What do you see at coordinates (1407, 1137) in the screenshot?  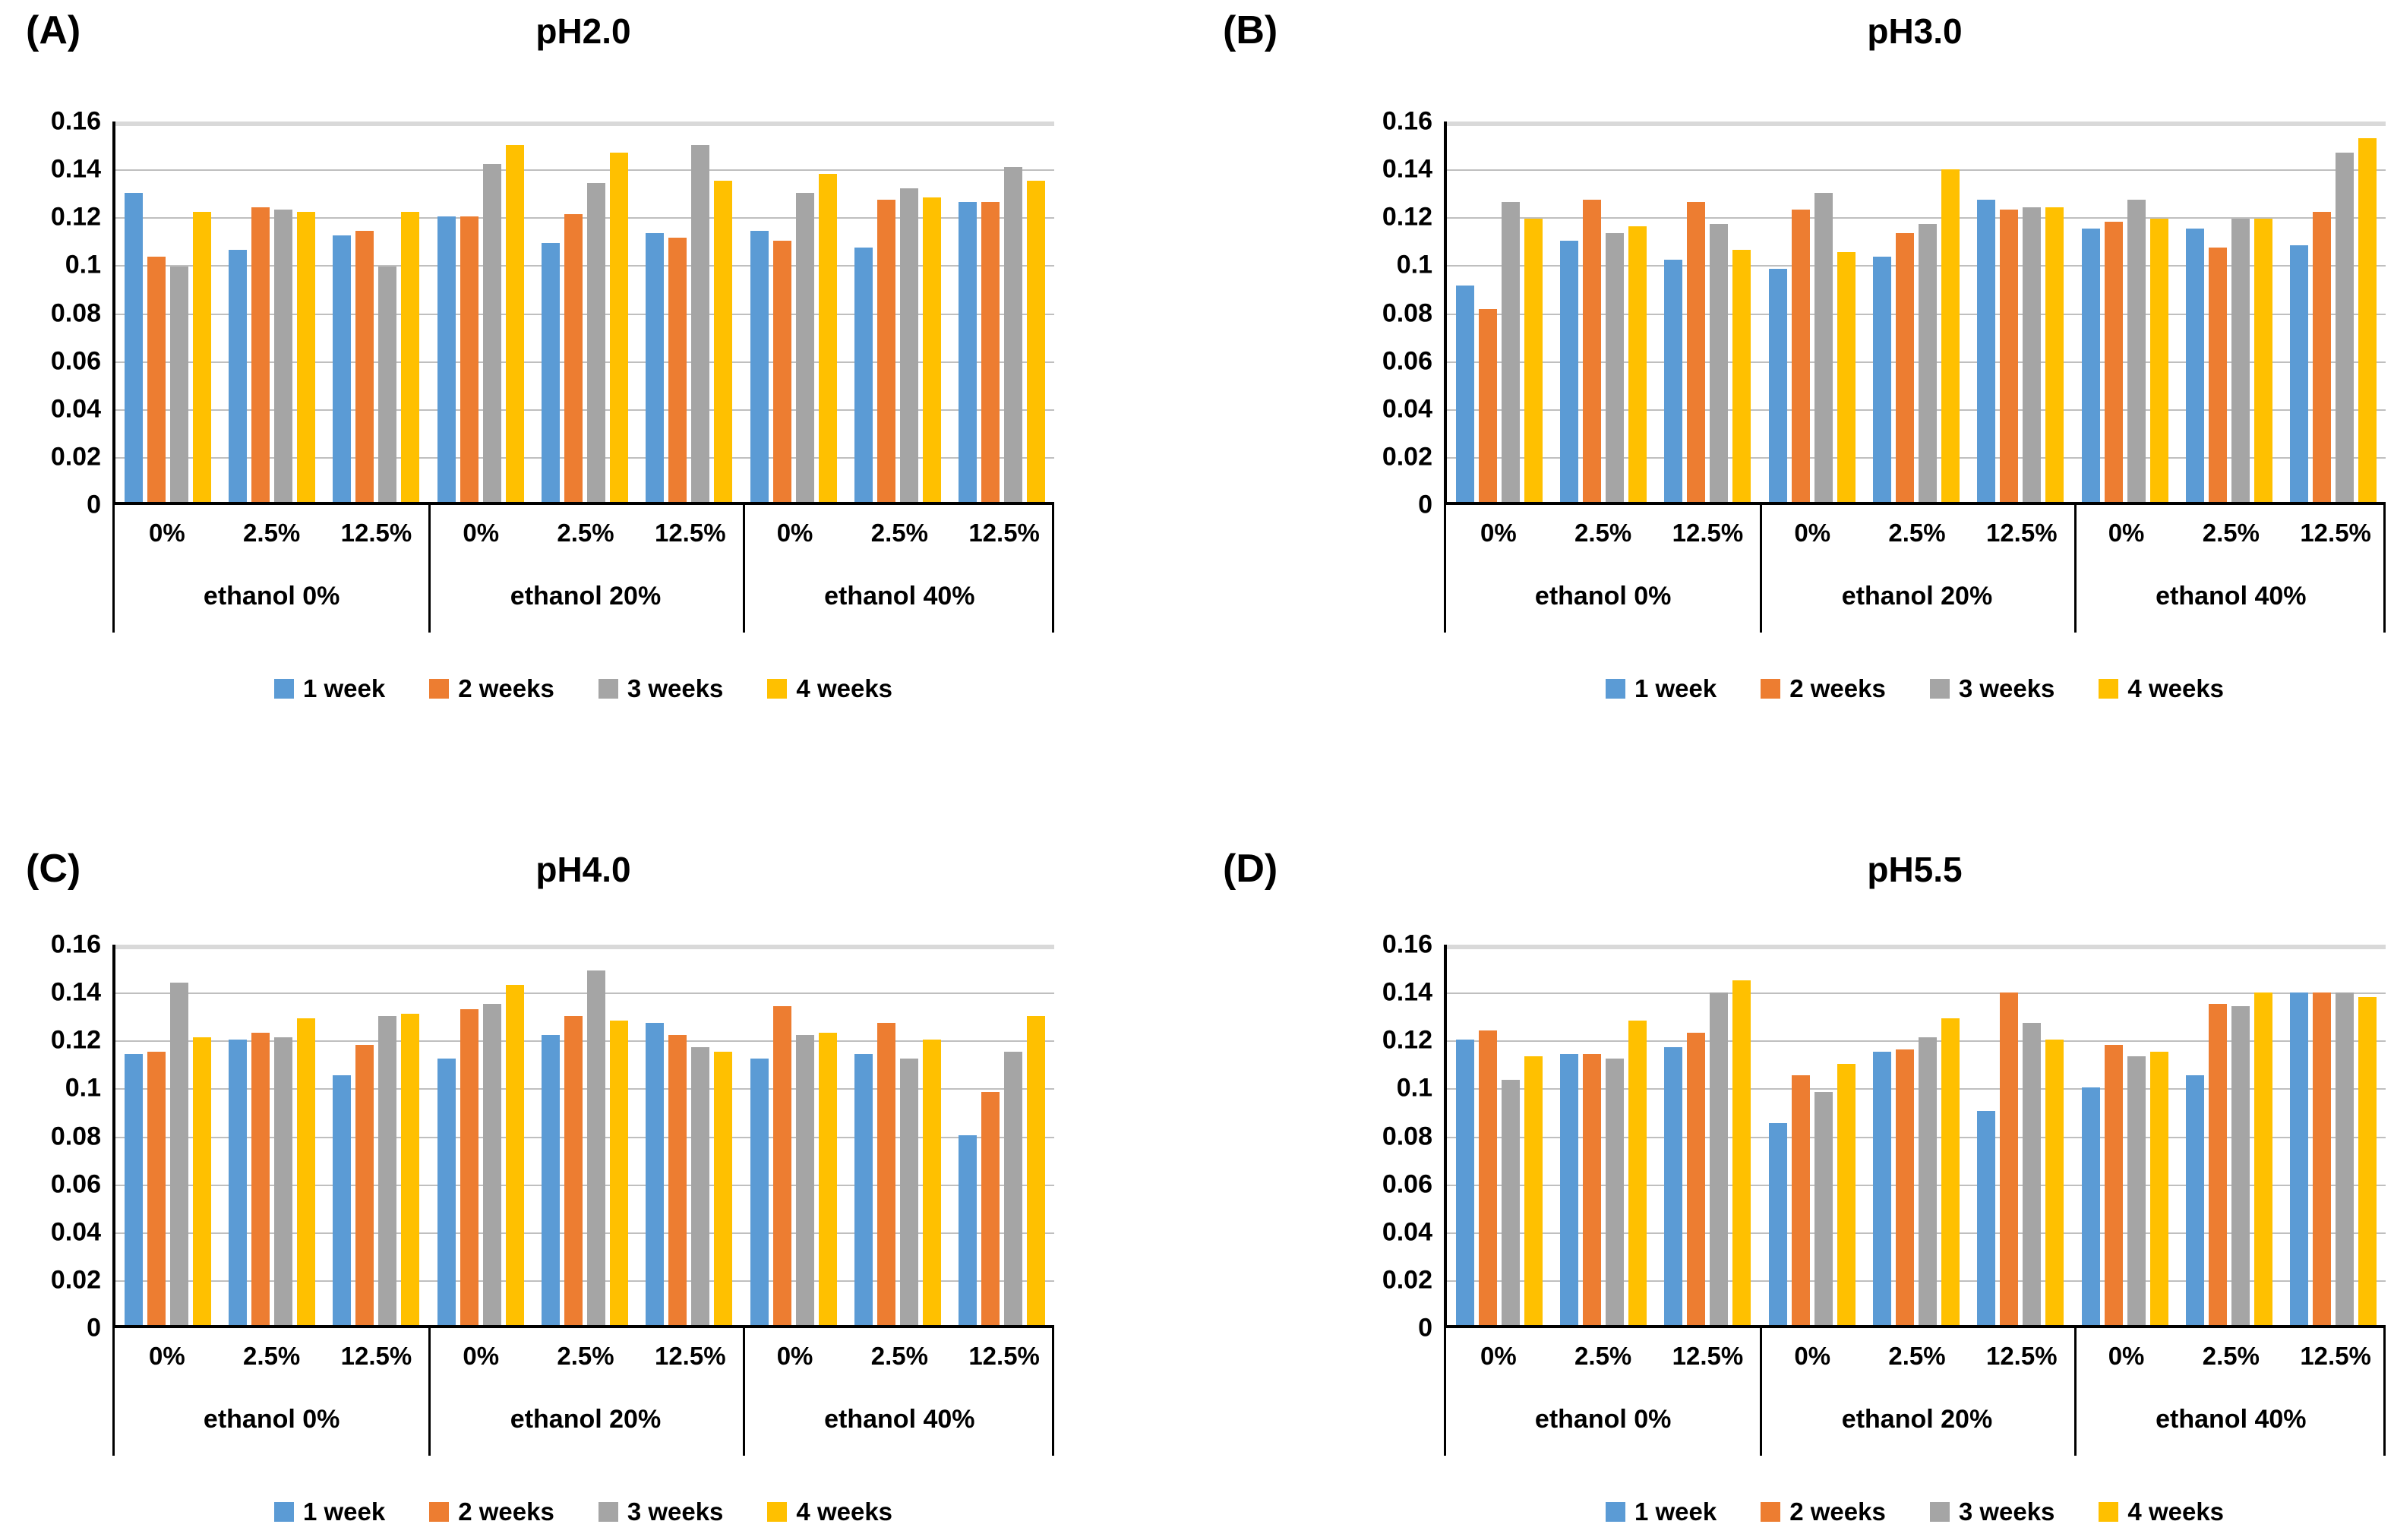 I see `y-tick-label: 0.08` at bounding box center [1407, 1137].